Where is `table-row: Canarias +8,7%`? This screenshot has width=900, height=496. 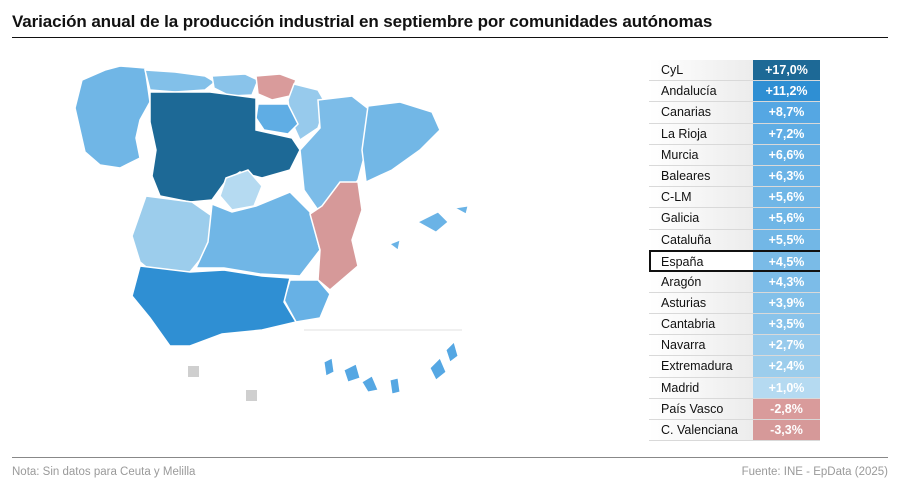
table-row: Canarias +8,7% is located at coordinates (734, 113).